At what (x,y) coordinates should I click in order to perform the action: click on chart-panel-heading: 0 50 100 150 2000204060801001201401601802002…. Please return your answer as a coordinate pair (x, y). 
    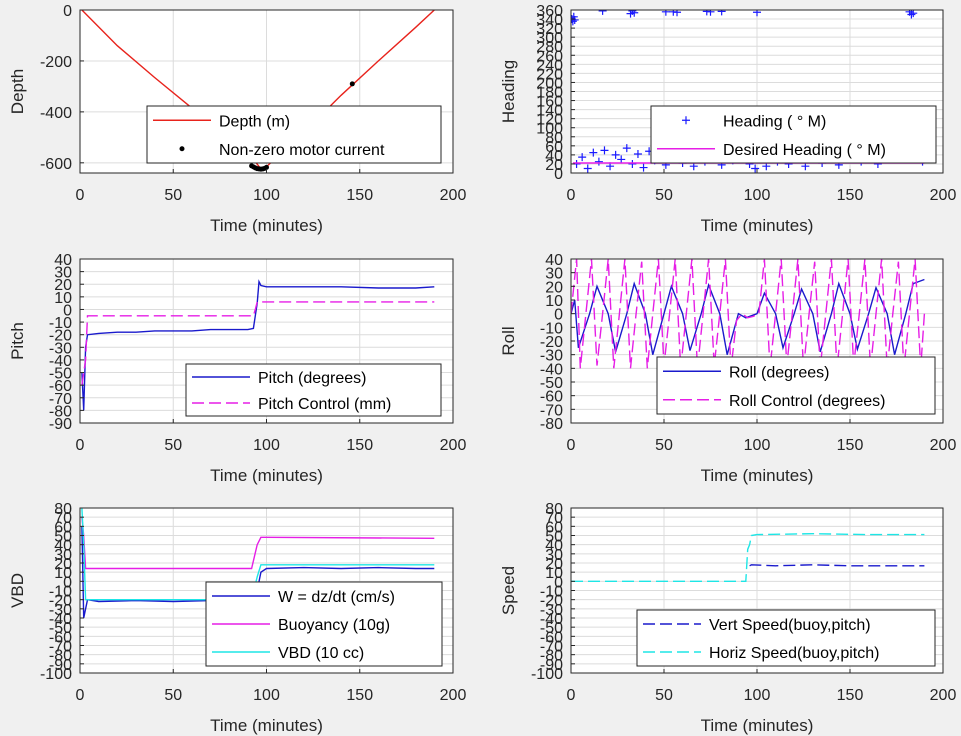
    Looking at the image, I should click on (727, 119).